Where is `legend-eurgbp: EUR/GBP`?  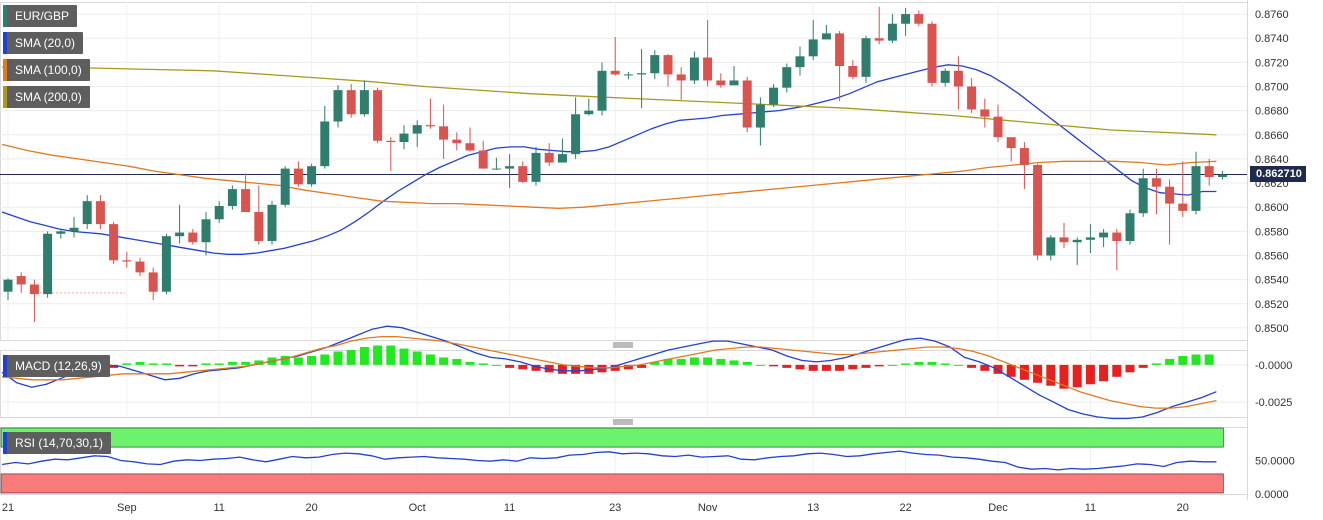
legend-eurgbp: EUR/GBP is located at coordinates (40, 16).